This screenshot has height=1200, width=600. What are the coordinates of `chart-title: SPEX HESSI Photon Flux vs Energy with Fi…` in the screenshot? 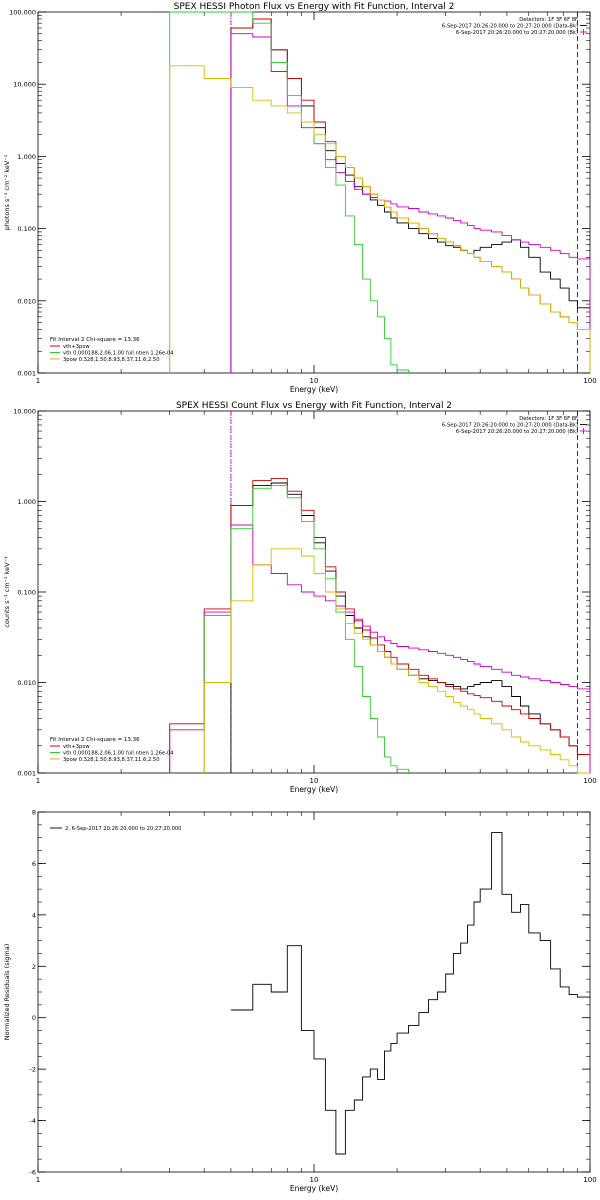 It's located at (314, 7).